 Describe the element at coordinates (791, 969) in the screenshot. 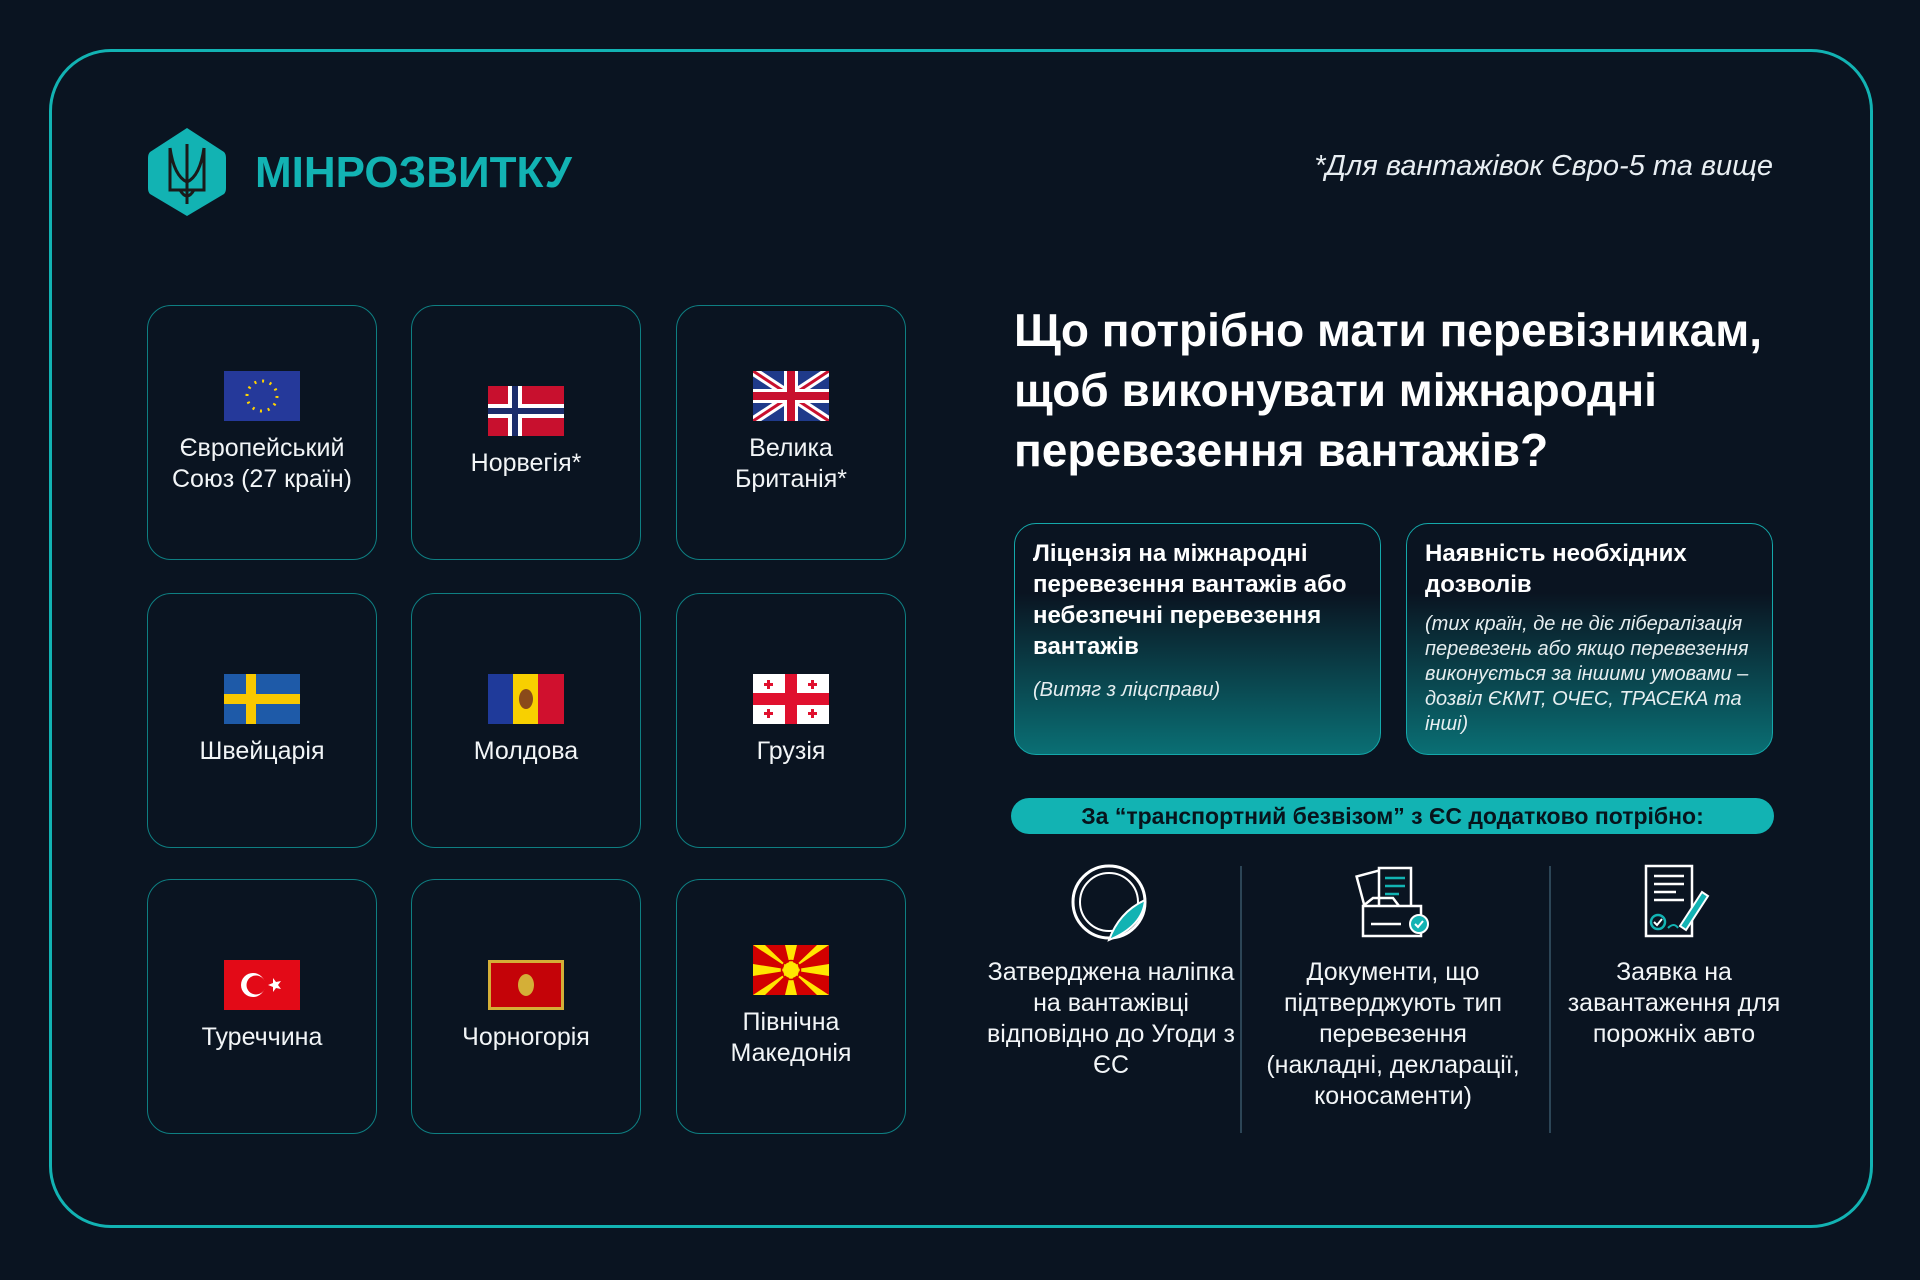

I see `north-macedonia-flag` at that location.